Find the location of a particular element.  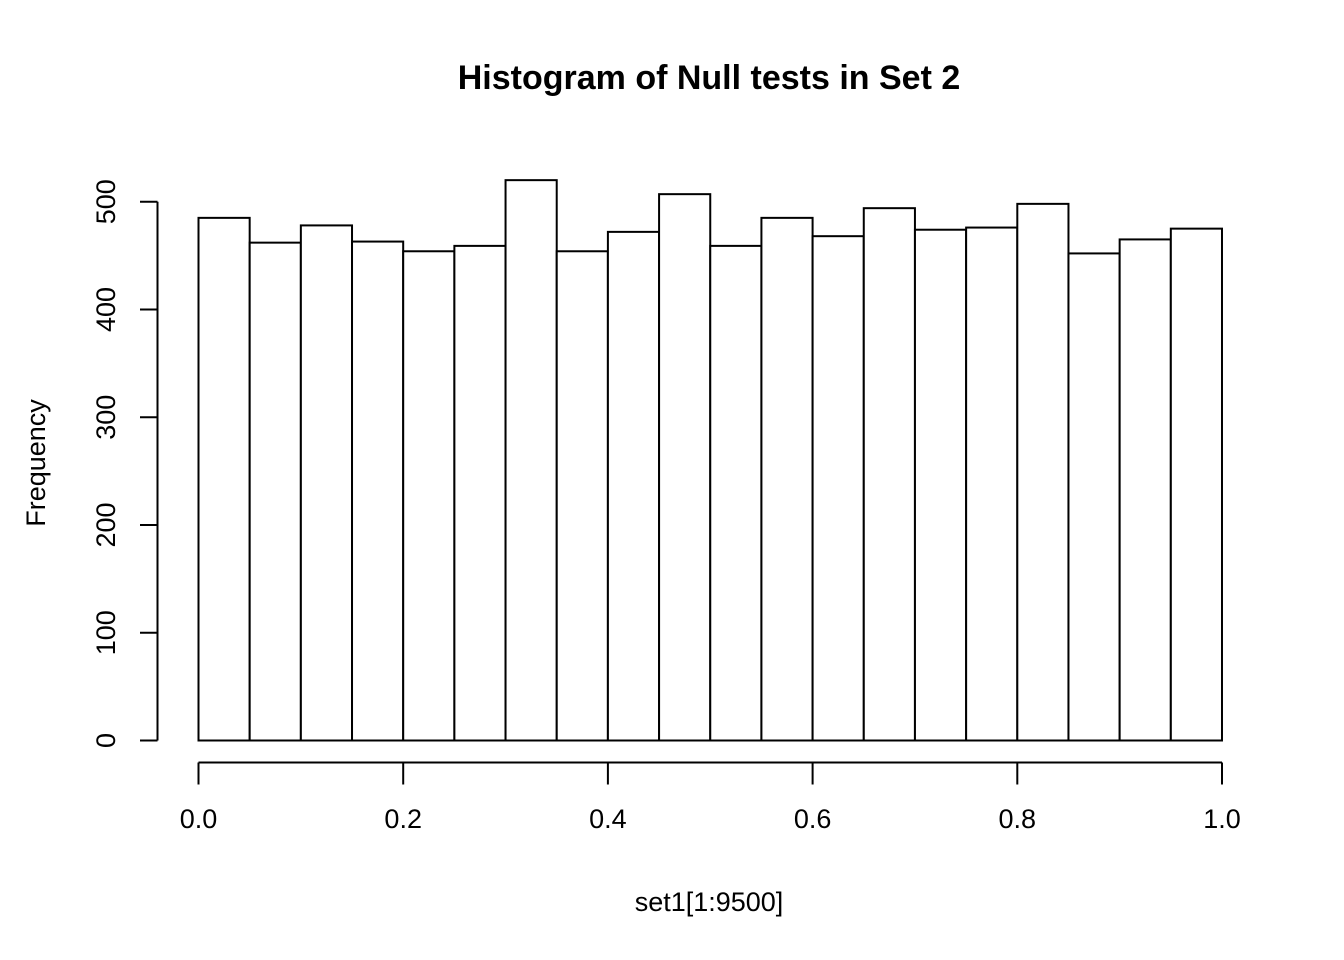

y-tick-label: 300 is located at coordinates (106, 417).